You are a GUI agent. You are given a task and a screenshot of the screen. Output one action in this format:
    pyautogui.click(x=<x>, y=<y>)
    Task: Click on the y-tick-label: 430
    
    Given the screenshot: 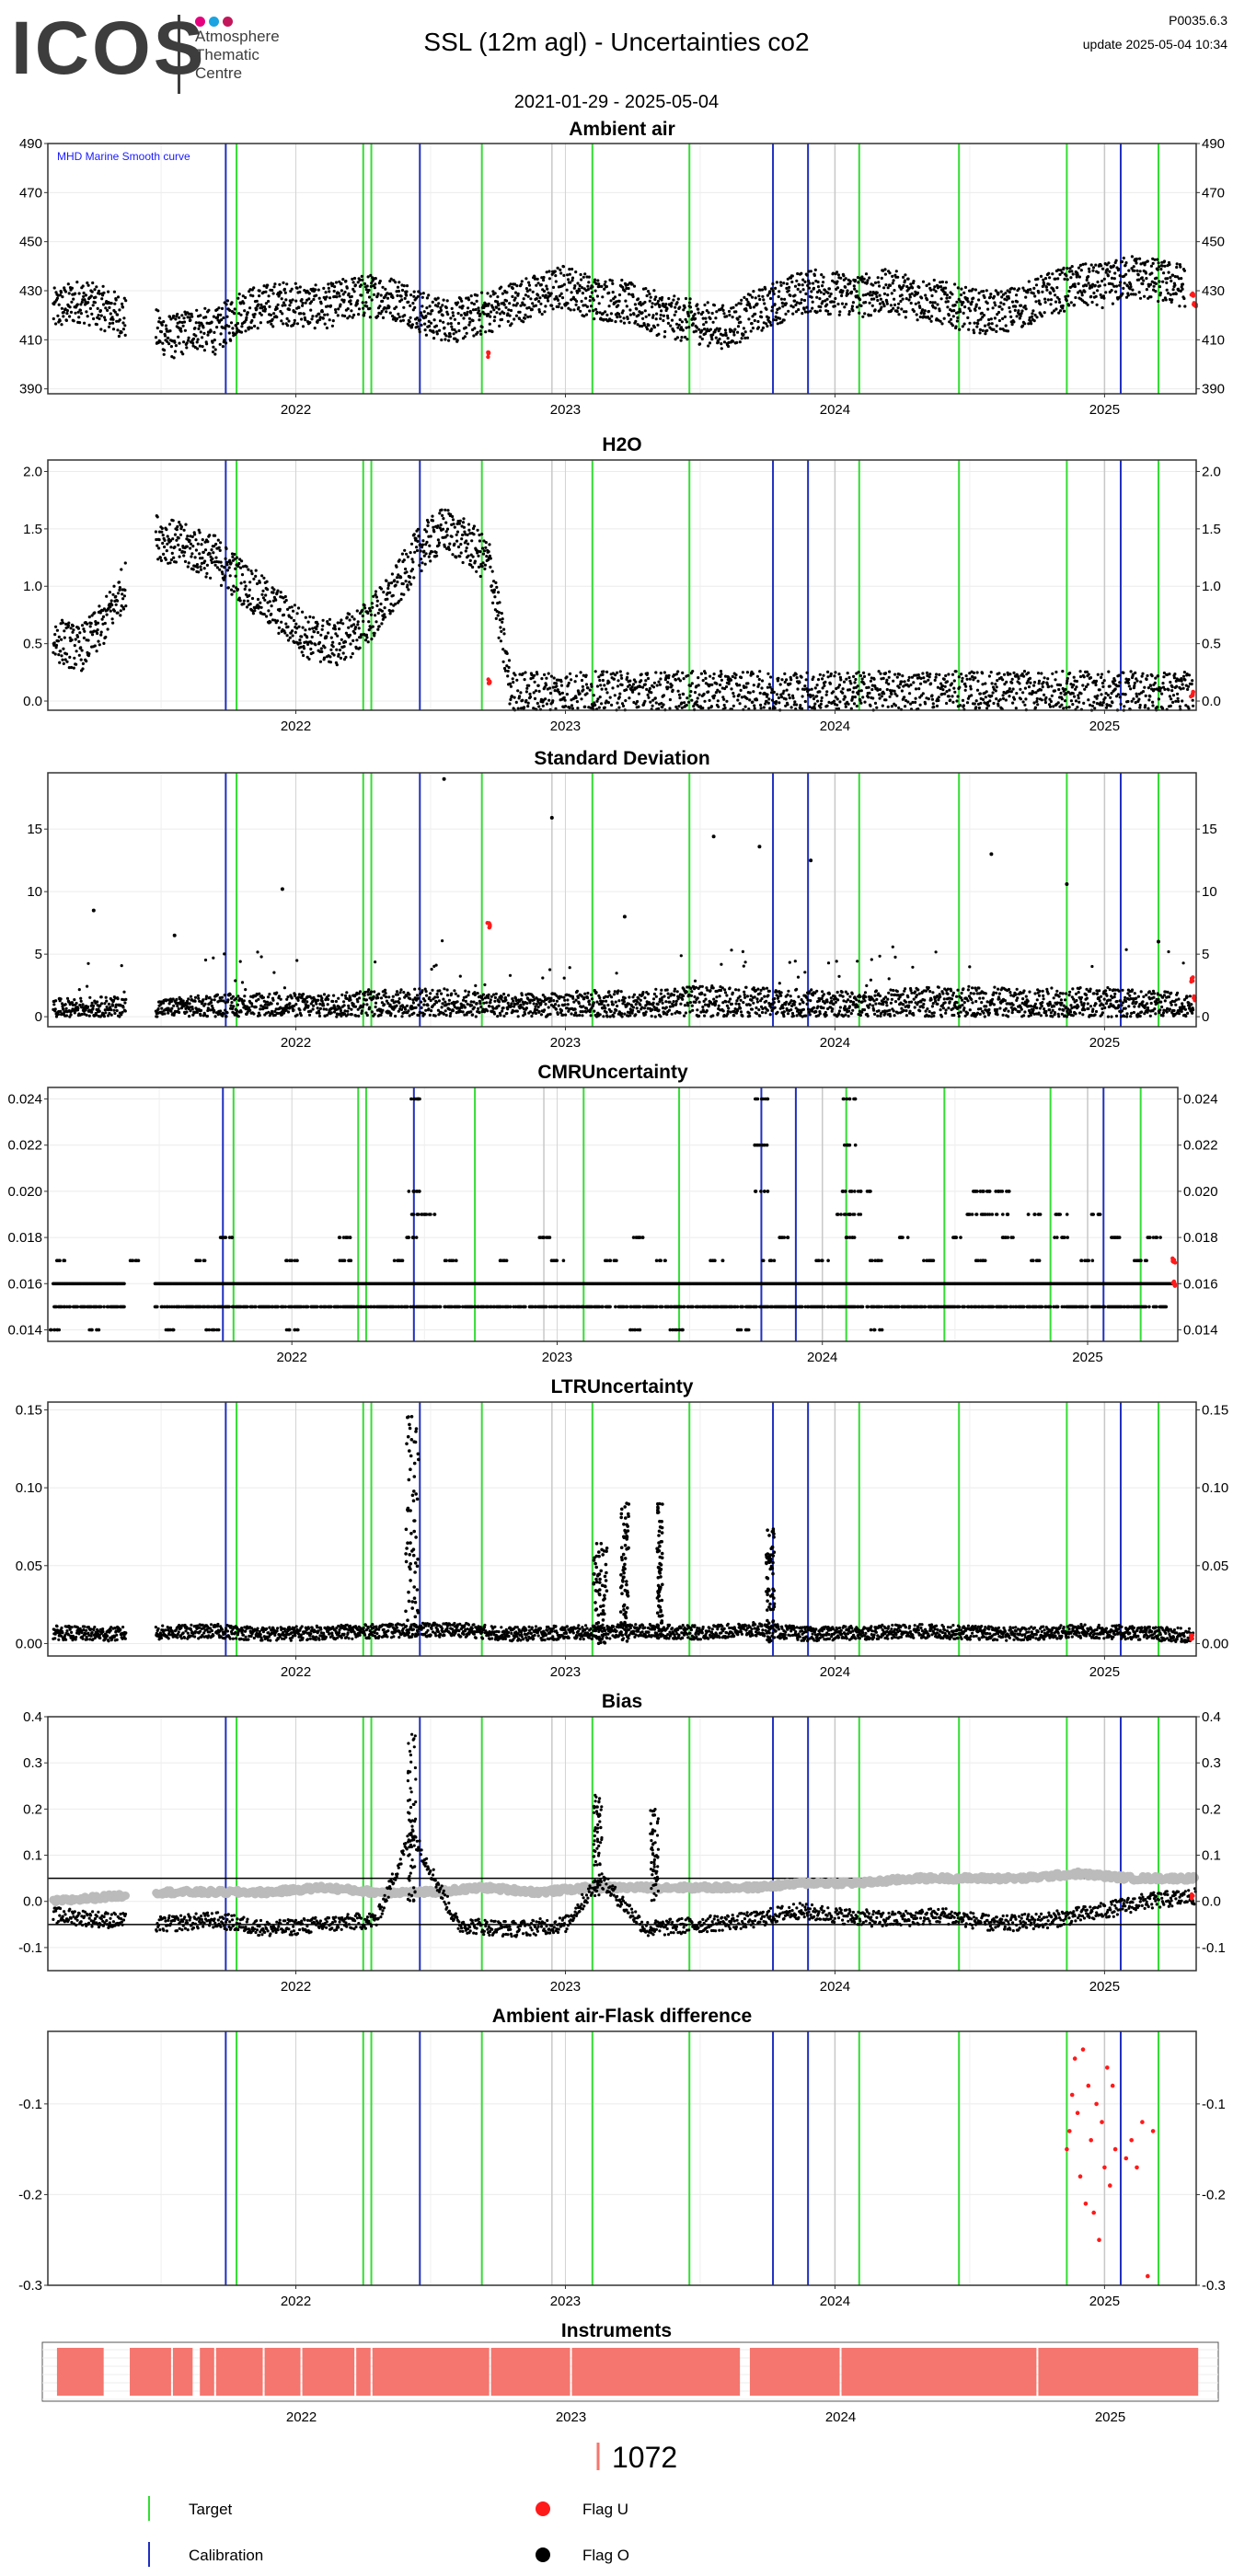 What is the action you would take?
    pyautogui.click(x=31, y=291)
    